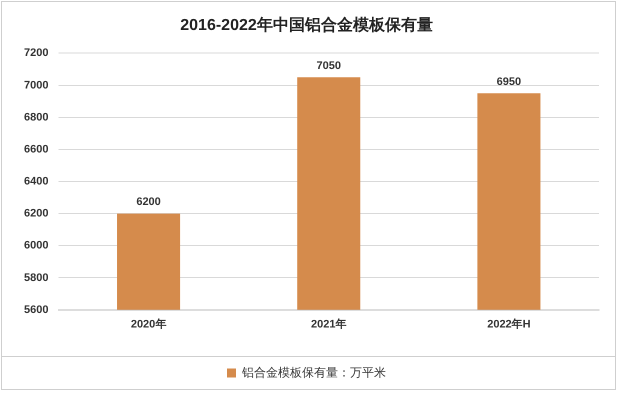 Image resolution: width=619 pixels, height=393 pixels. Describe the element at coordinates (328, 323) in the screenshot. I see `x-tick-label: 2021年` at that location.